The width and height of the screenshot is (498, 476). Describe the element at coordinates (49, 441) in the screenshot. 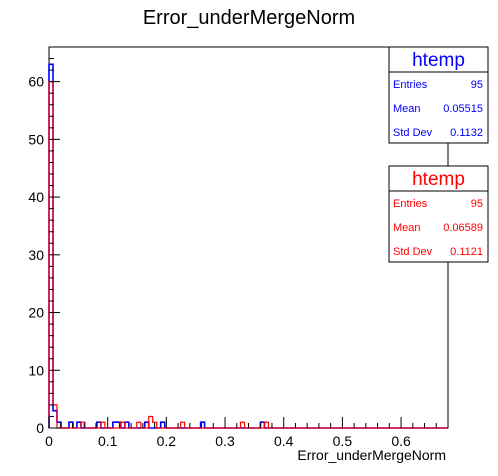

I see `x-tick-label: 0` at that location.